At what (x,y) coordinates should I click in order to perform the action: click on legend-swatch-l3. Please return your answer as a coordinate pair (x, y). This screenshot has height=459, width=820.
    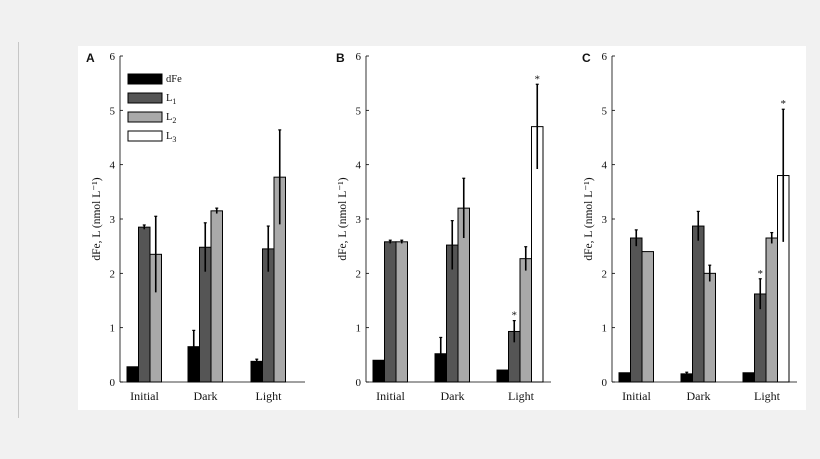
    Looking at the image, I should click on (145, 136).